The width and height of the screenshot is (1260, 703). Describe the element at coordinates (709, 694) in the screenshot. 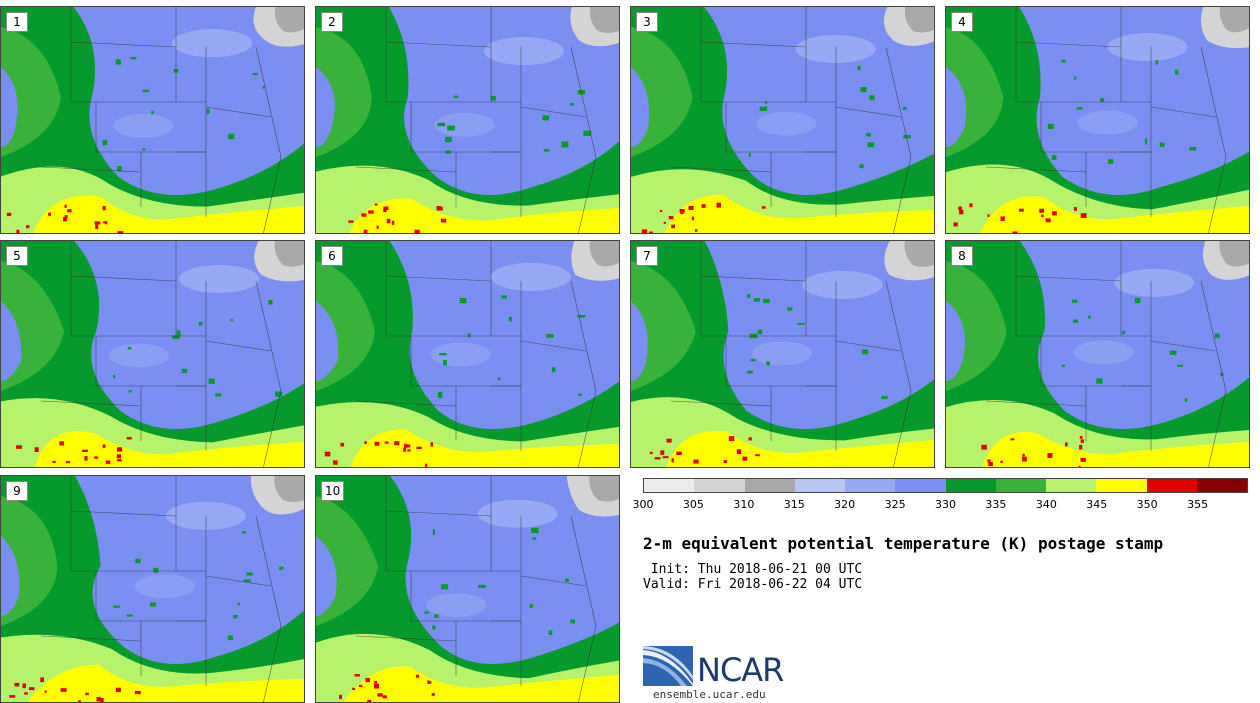

I see `logo-url: ensemble.ucar.edu` at that location.